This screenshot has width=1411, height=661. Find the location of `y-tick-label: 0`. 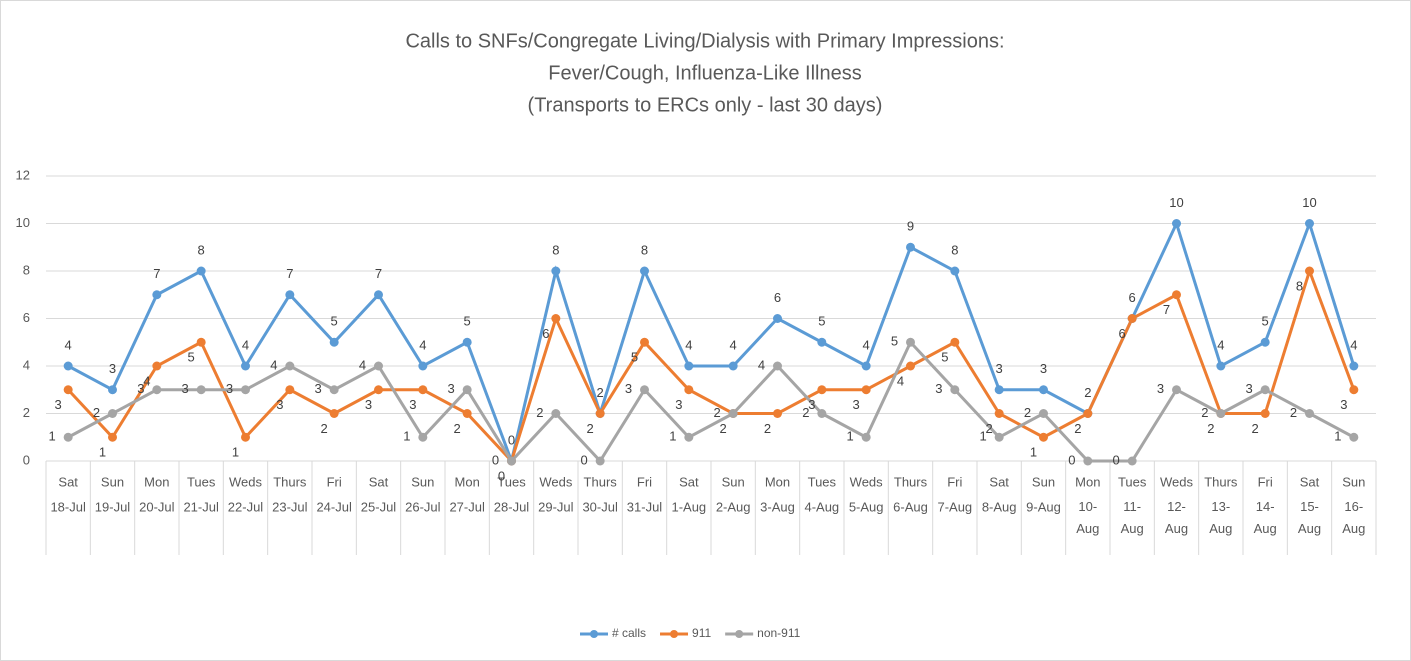

y-tick-label: 0 is located at coordinates (26, 459).